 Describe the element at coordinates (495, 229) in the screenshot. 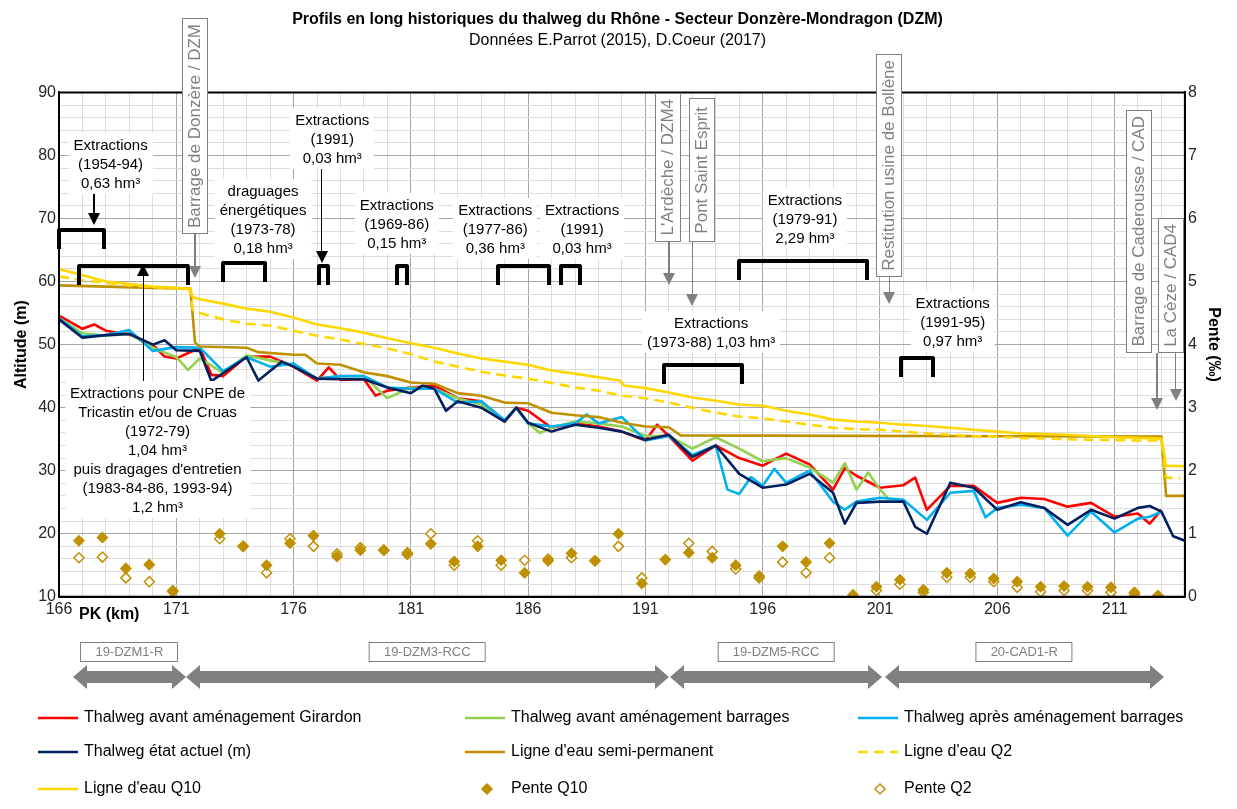

I see `annotation: Extractions (1977-86) 0,36 hm³` at that location.